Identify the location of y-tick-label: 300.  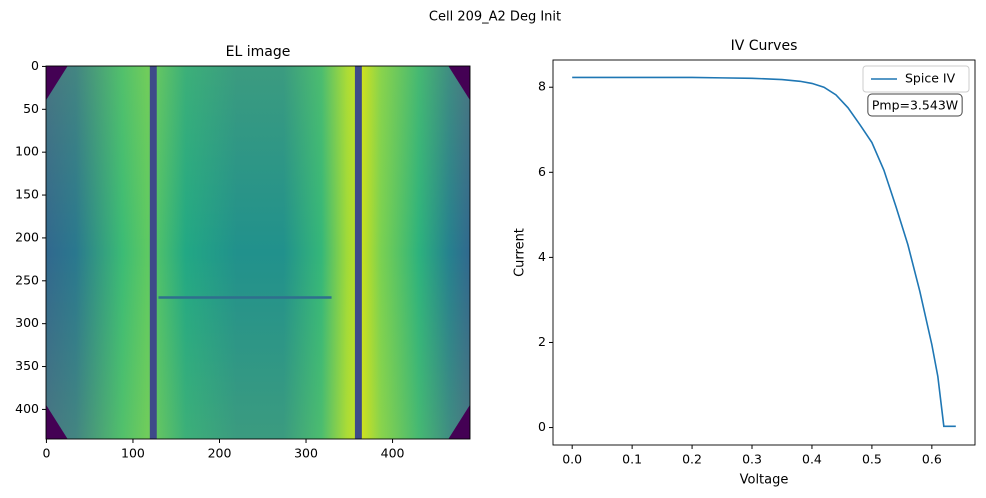
(27, 322).